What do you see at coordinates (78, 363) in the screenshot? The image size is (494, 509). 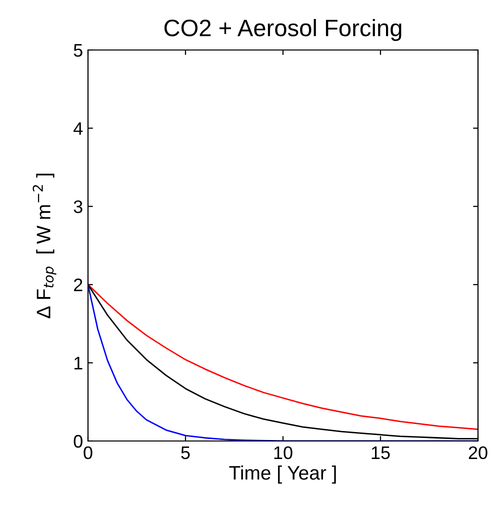 I see `y-tick-label: 1` at bounding box center [78, 363].